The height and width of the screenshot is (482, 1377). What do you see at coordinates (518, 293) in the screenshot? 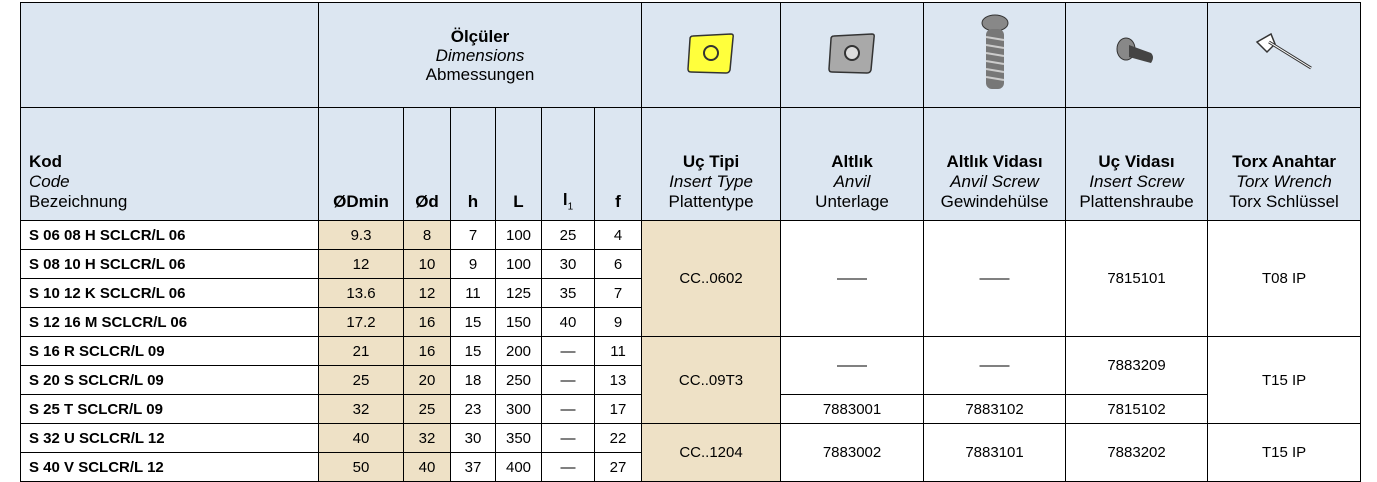
I see `cell-L: 125` at bounding box center [518, 293].